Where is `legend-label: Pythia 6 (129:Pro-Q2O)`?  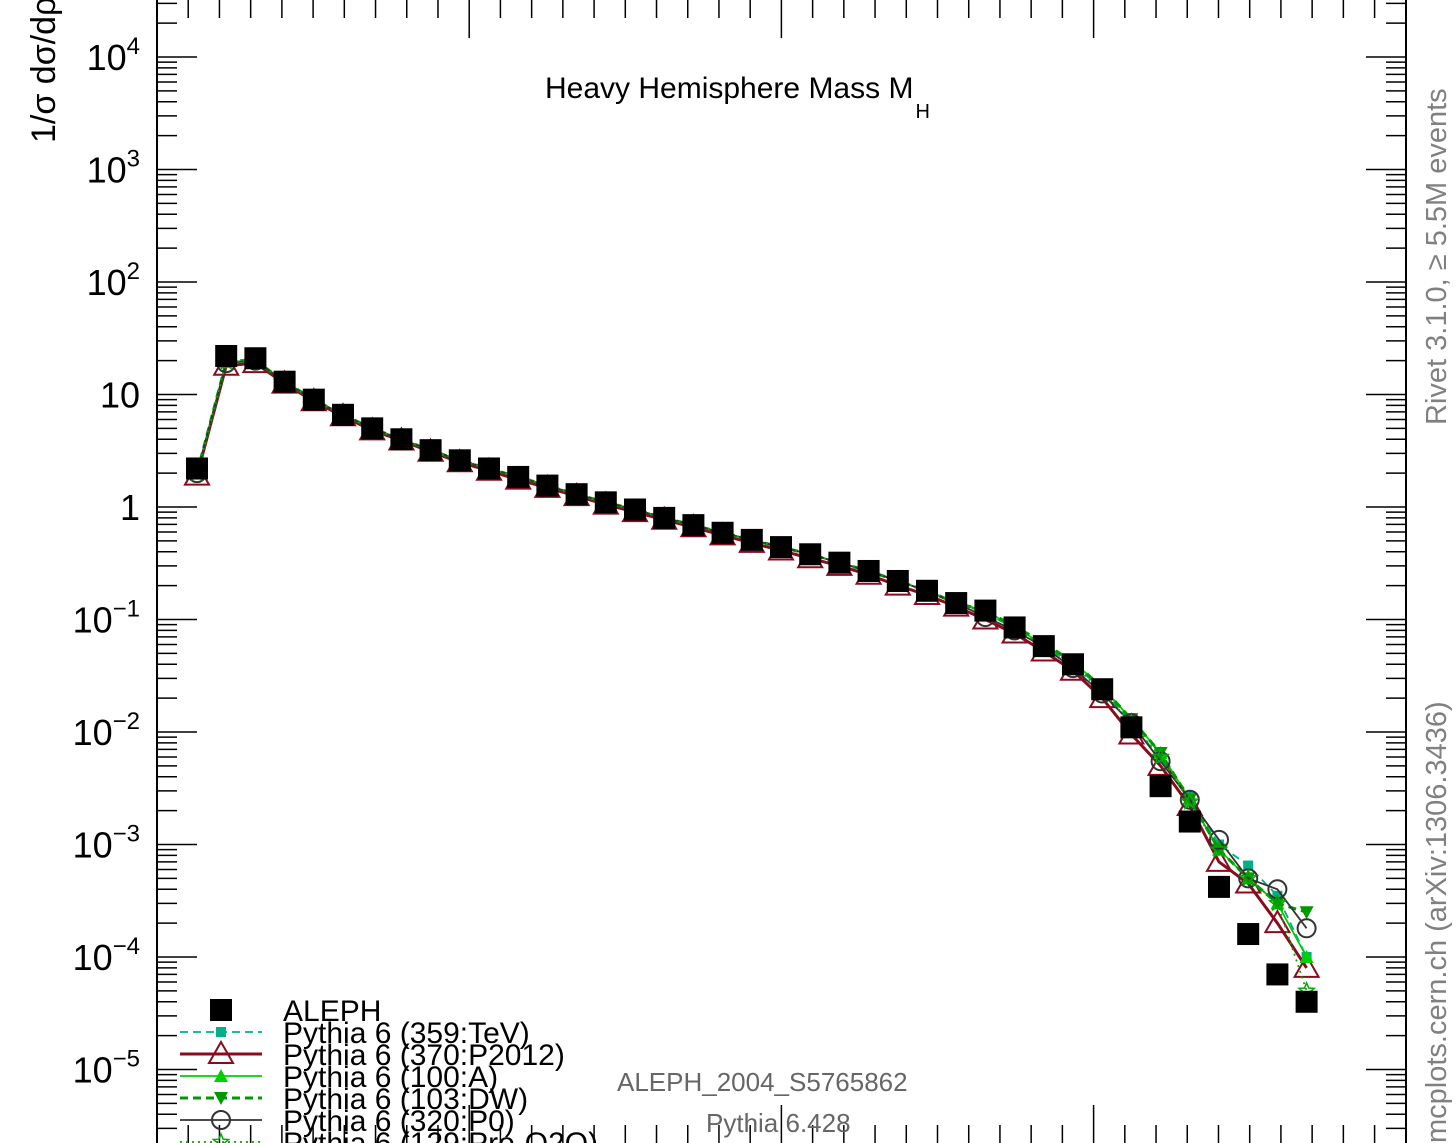 legend-label: Pythia 6 (129:Pro-Q2O) is located at coordinates (440, 1135).